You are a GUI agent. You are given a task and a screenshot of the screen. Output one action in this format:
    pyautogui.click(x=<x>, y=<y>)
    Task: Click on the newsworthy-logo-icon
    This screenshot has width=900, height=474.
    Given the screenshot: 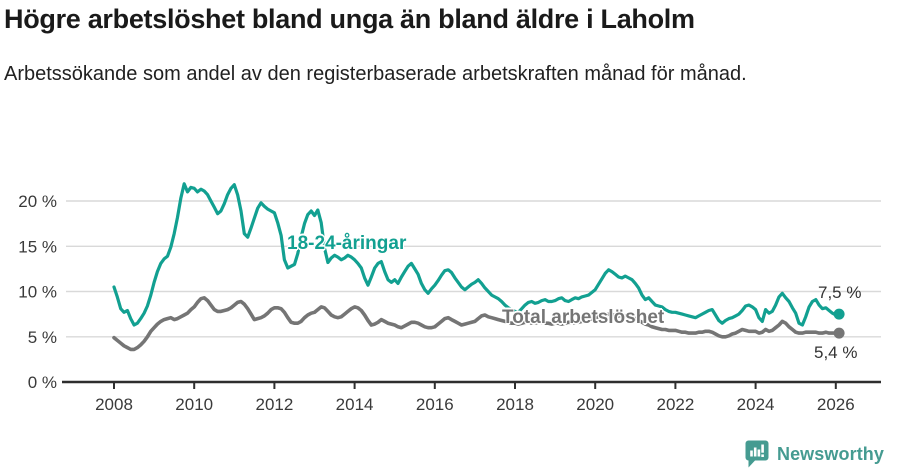 What is the action you would take?
    pyautogui.click(x=757, y=454)
    